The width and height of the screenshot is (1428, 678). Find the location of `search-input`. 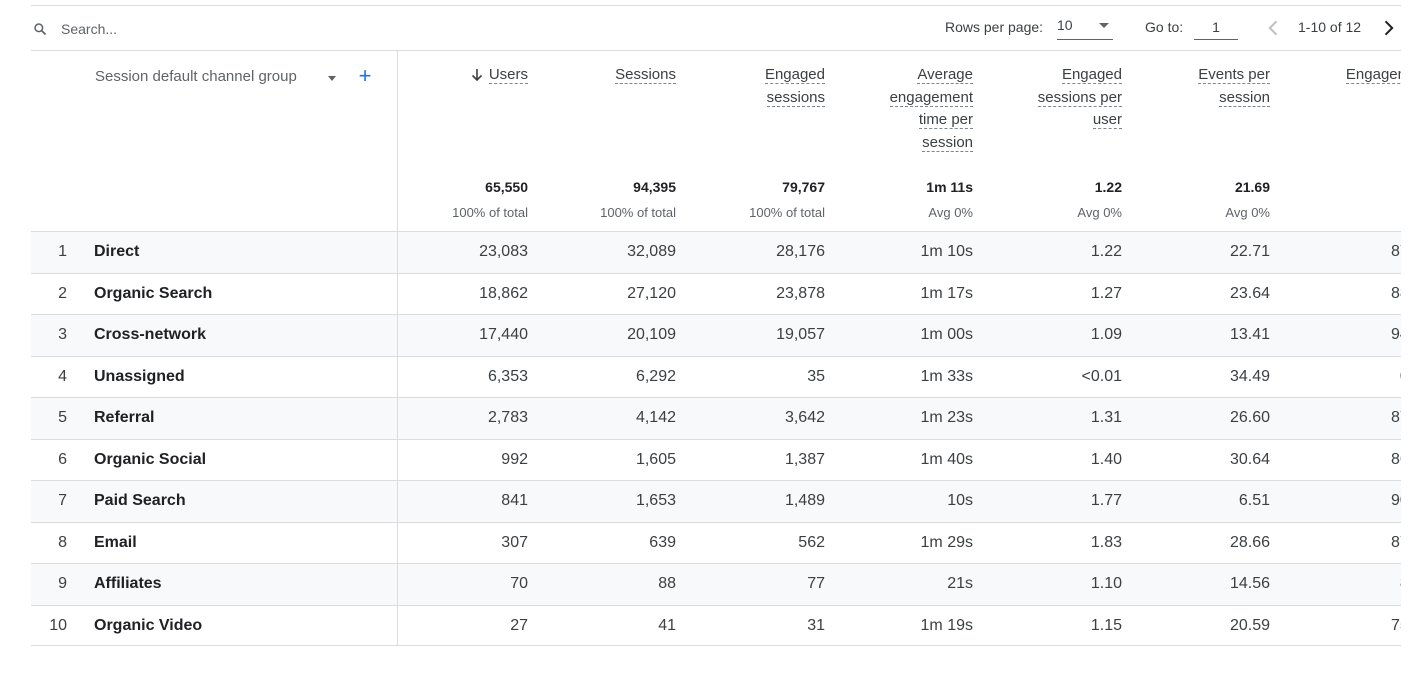

search-input is located at coordinates (261, 29).